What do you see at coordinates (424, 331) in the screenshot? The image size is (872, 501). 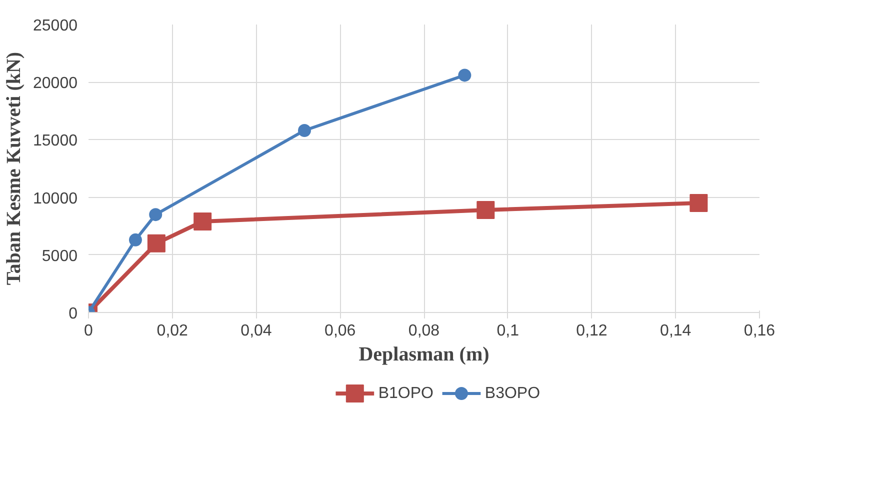 I see `x-tick-label: 0,08` at bounding box center [424, 331].